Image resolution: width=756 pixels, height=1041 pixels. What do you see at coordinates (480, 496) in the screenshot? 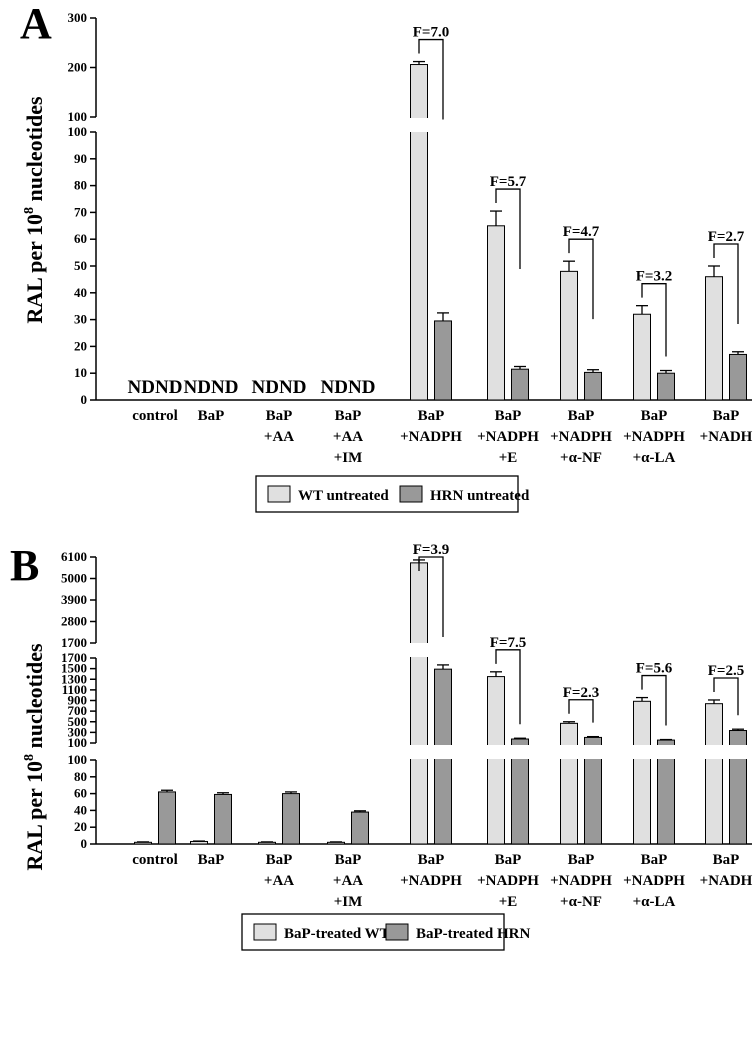
I see `legend-label: HRN untreated` at bounding box center [480, 496].